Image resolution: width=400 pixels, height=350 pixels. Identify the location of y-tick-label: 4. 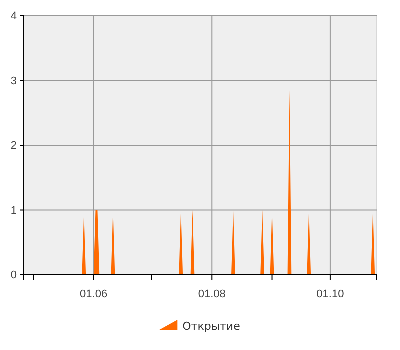
(13, 16).